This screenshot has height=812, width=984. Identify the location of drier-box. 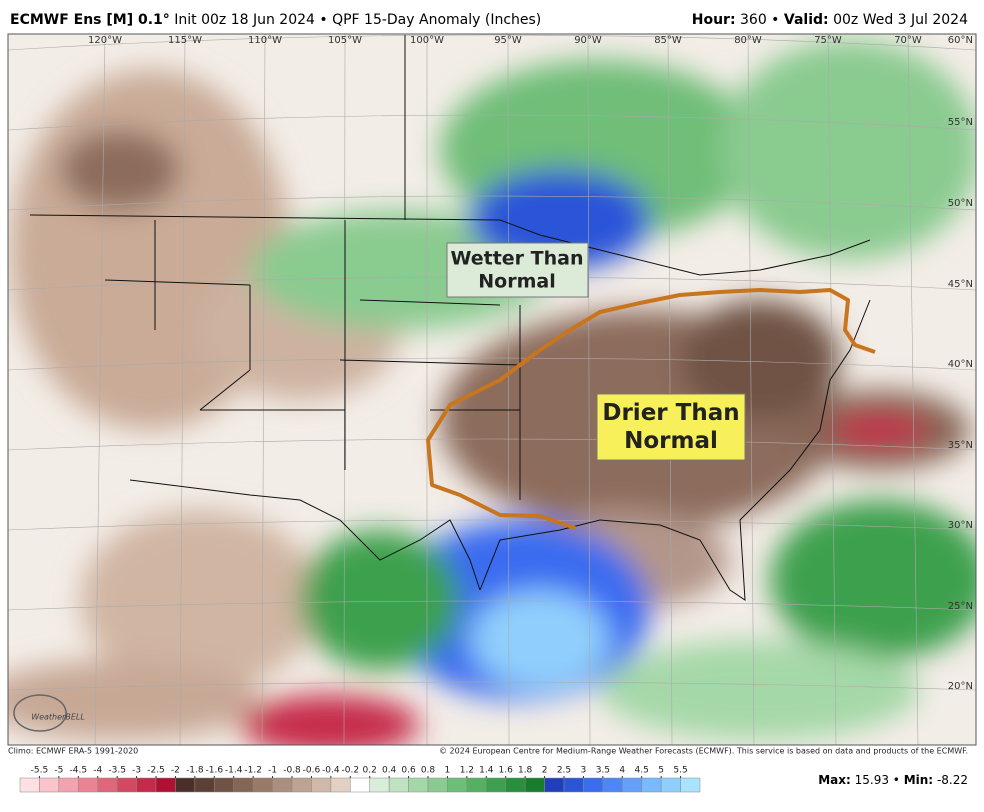
(671, 427).